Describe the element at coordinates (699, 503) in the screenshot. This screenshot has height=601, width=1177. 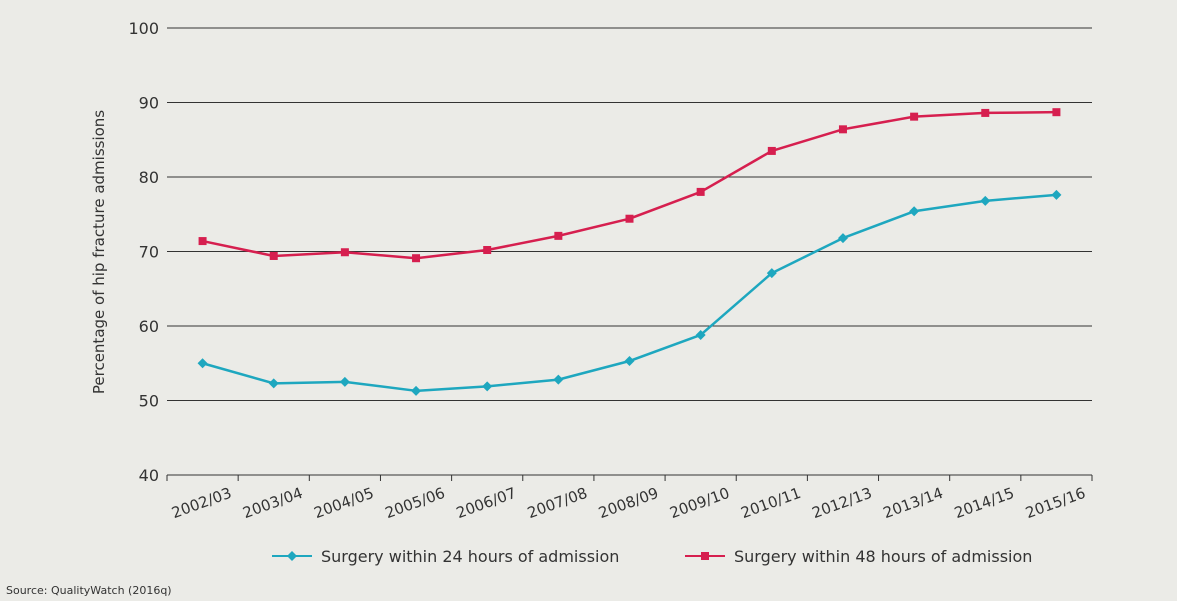
I see `x-tick-label: 2009/10` at that location.